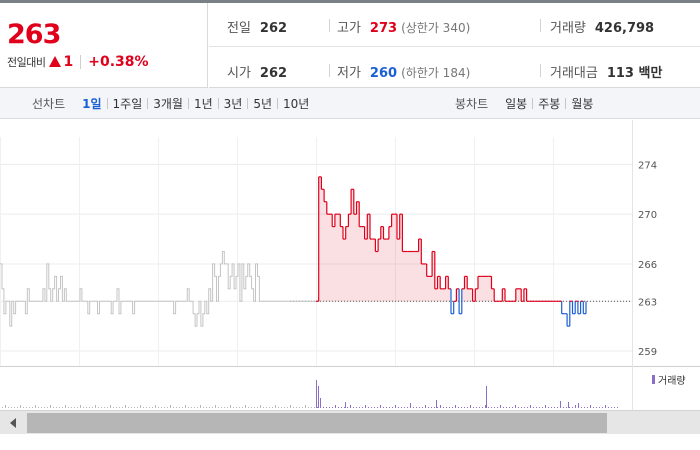 The width and height of the screenshot is (700, 450). I want to click on price-summary: 263 전일대비 1 +0.38%, so click(104, 45).